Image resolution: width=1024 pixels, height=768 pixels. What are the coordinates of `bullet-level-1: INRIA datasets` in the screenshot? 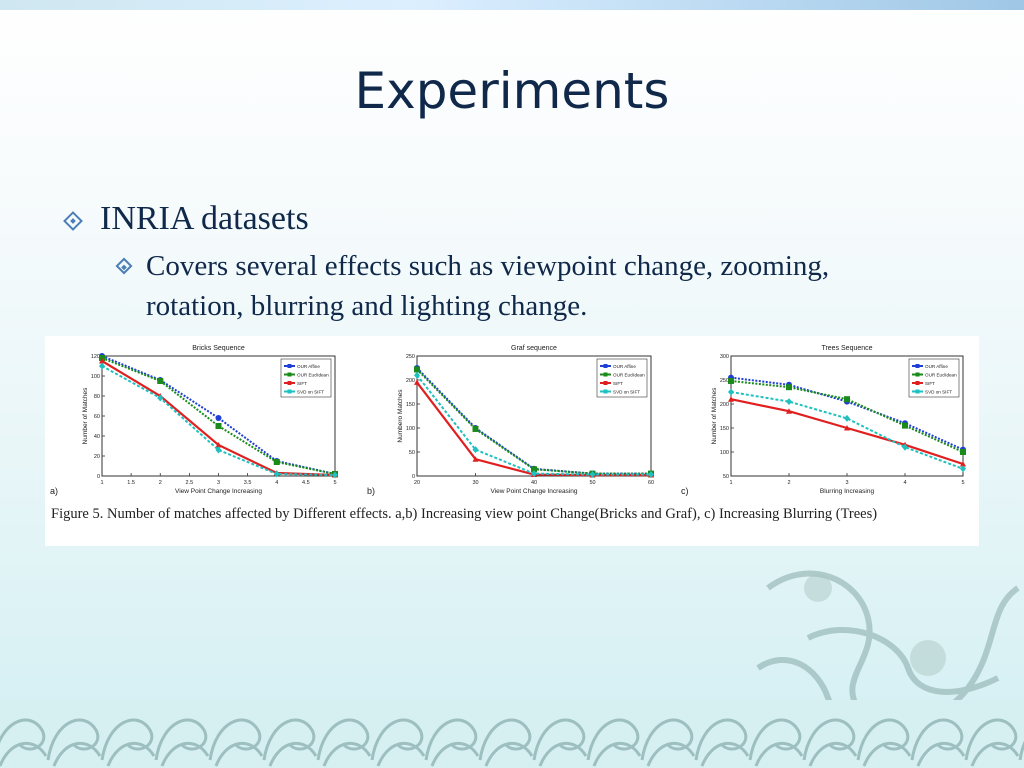 It's located at (186, 219).